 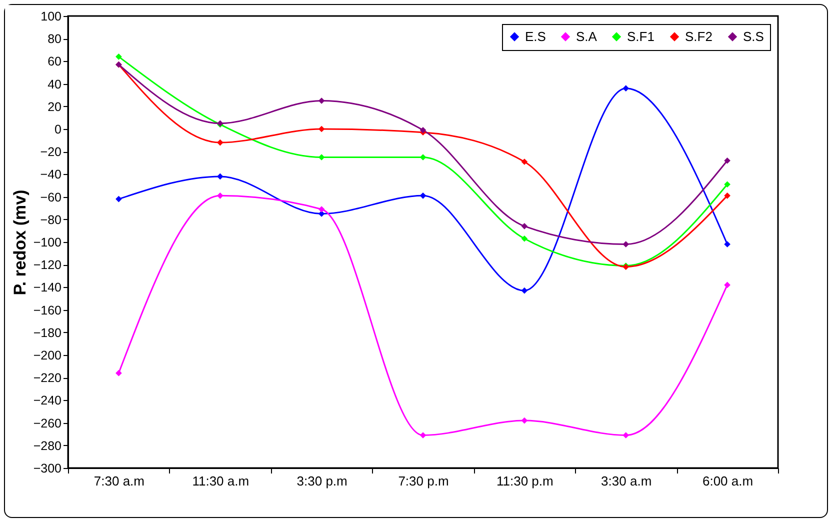 I want to click on legend-label: S.S, so click(x=753, y=36).